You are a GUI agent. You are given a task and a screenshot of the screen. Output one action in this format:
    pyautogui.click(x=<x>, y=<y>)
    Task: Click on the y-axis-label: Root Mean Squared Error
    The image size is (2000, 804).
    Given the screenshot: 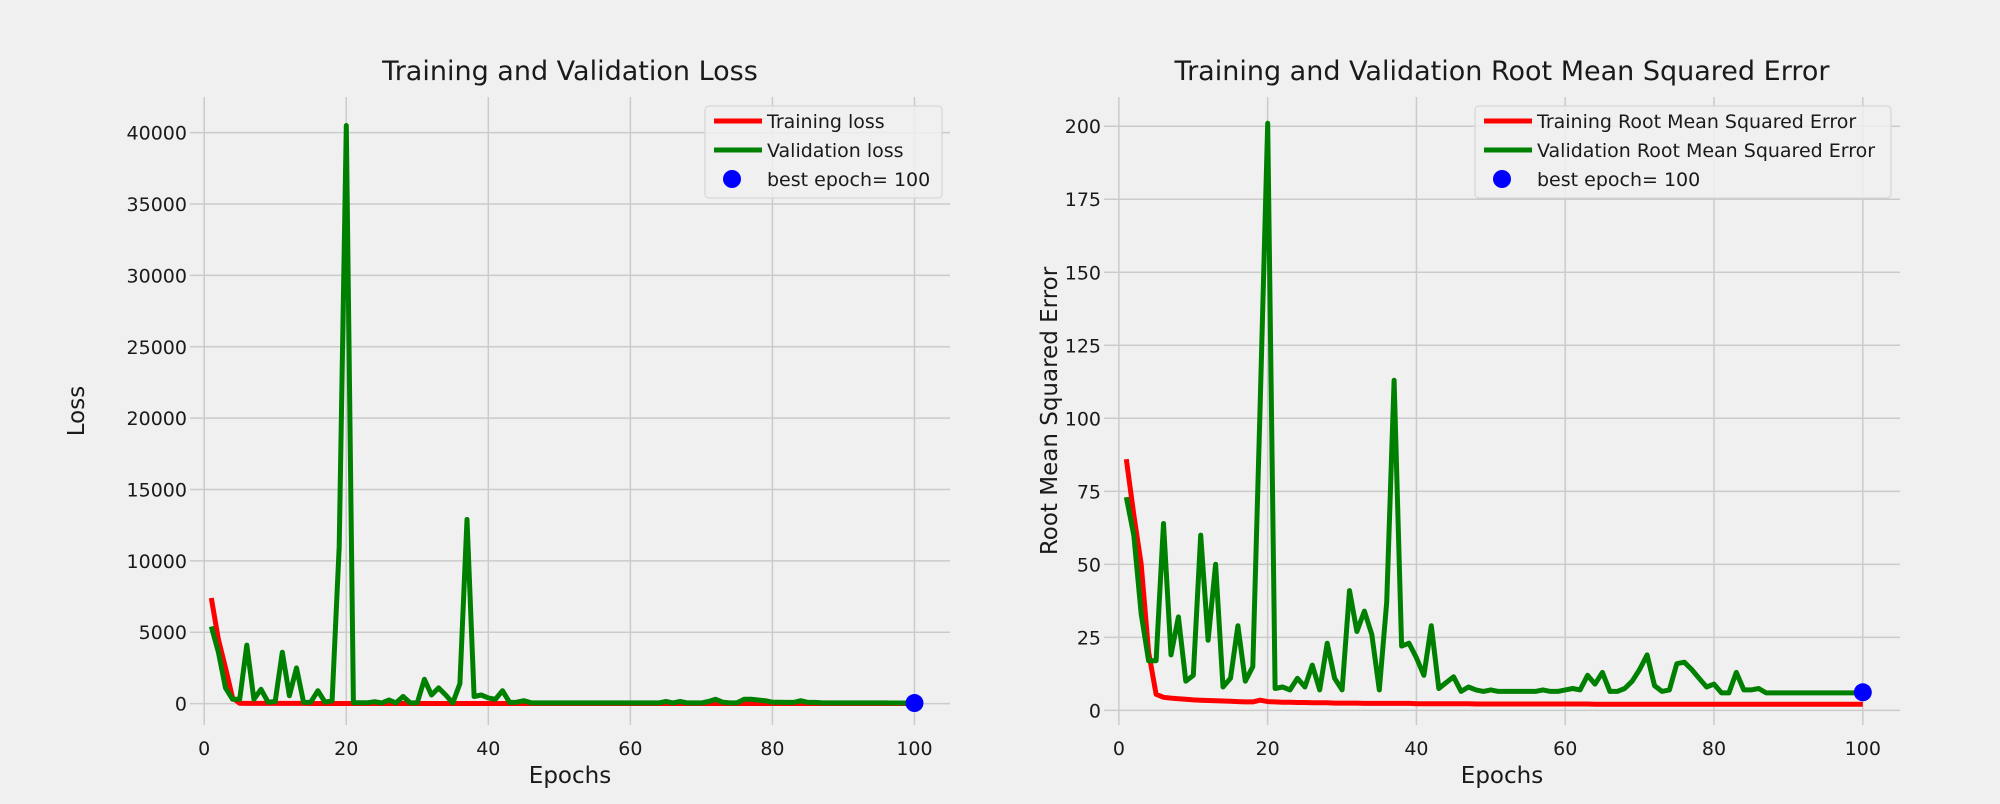 What is the action you would take?
    pyautogui.click(x=1050, y=410)
    